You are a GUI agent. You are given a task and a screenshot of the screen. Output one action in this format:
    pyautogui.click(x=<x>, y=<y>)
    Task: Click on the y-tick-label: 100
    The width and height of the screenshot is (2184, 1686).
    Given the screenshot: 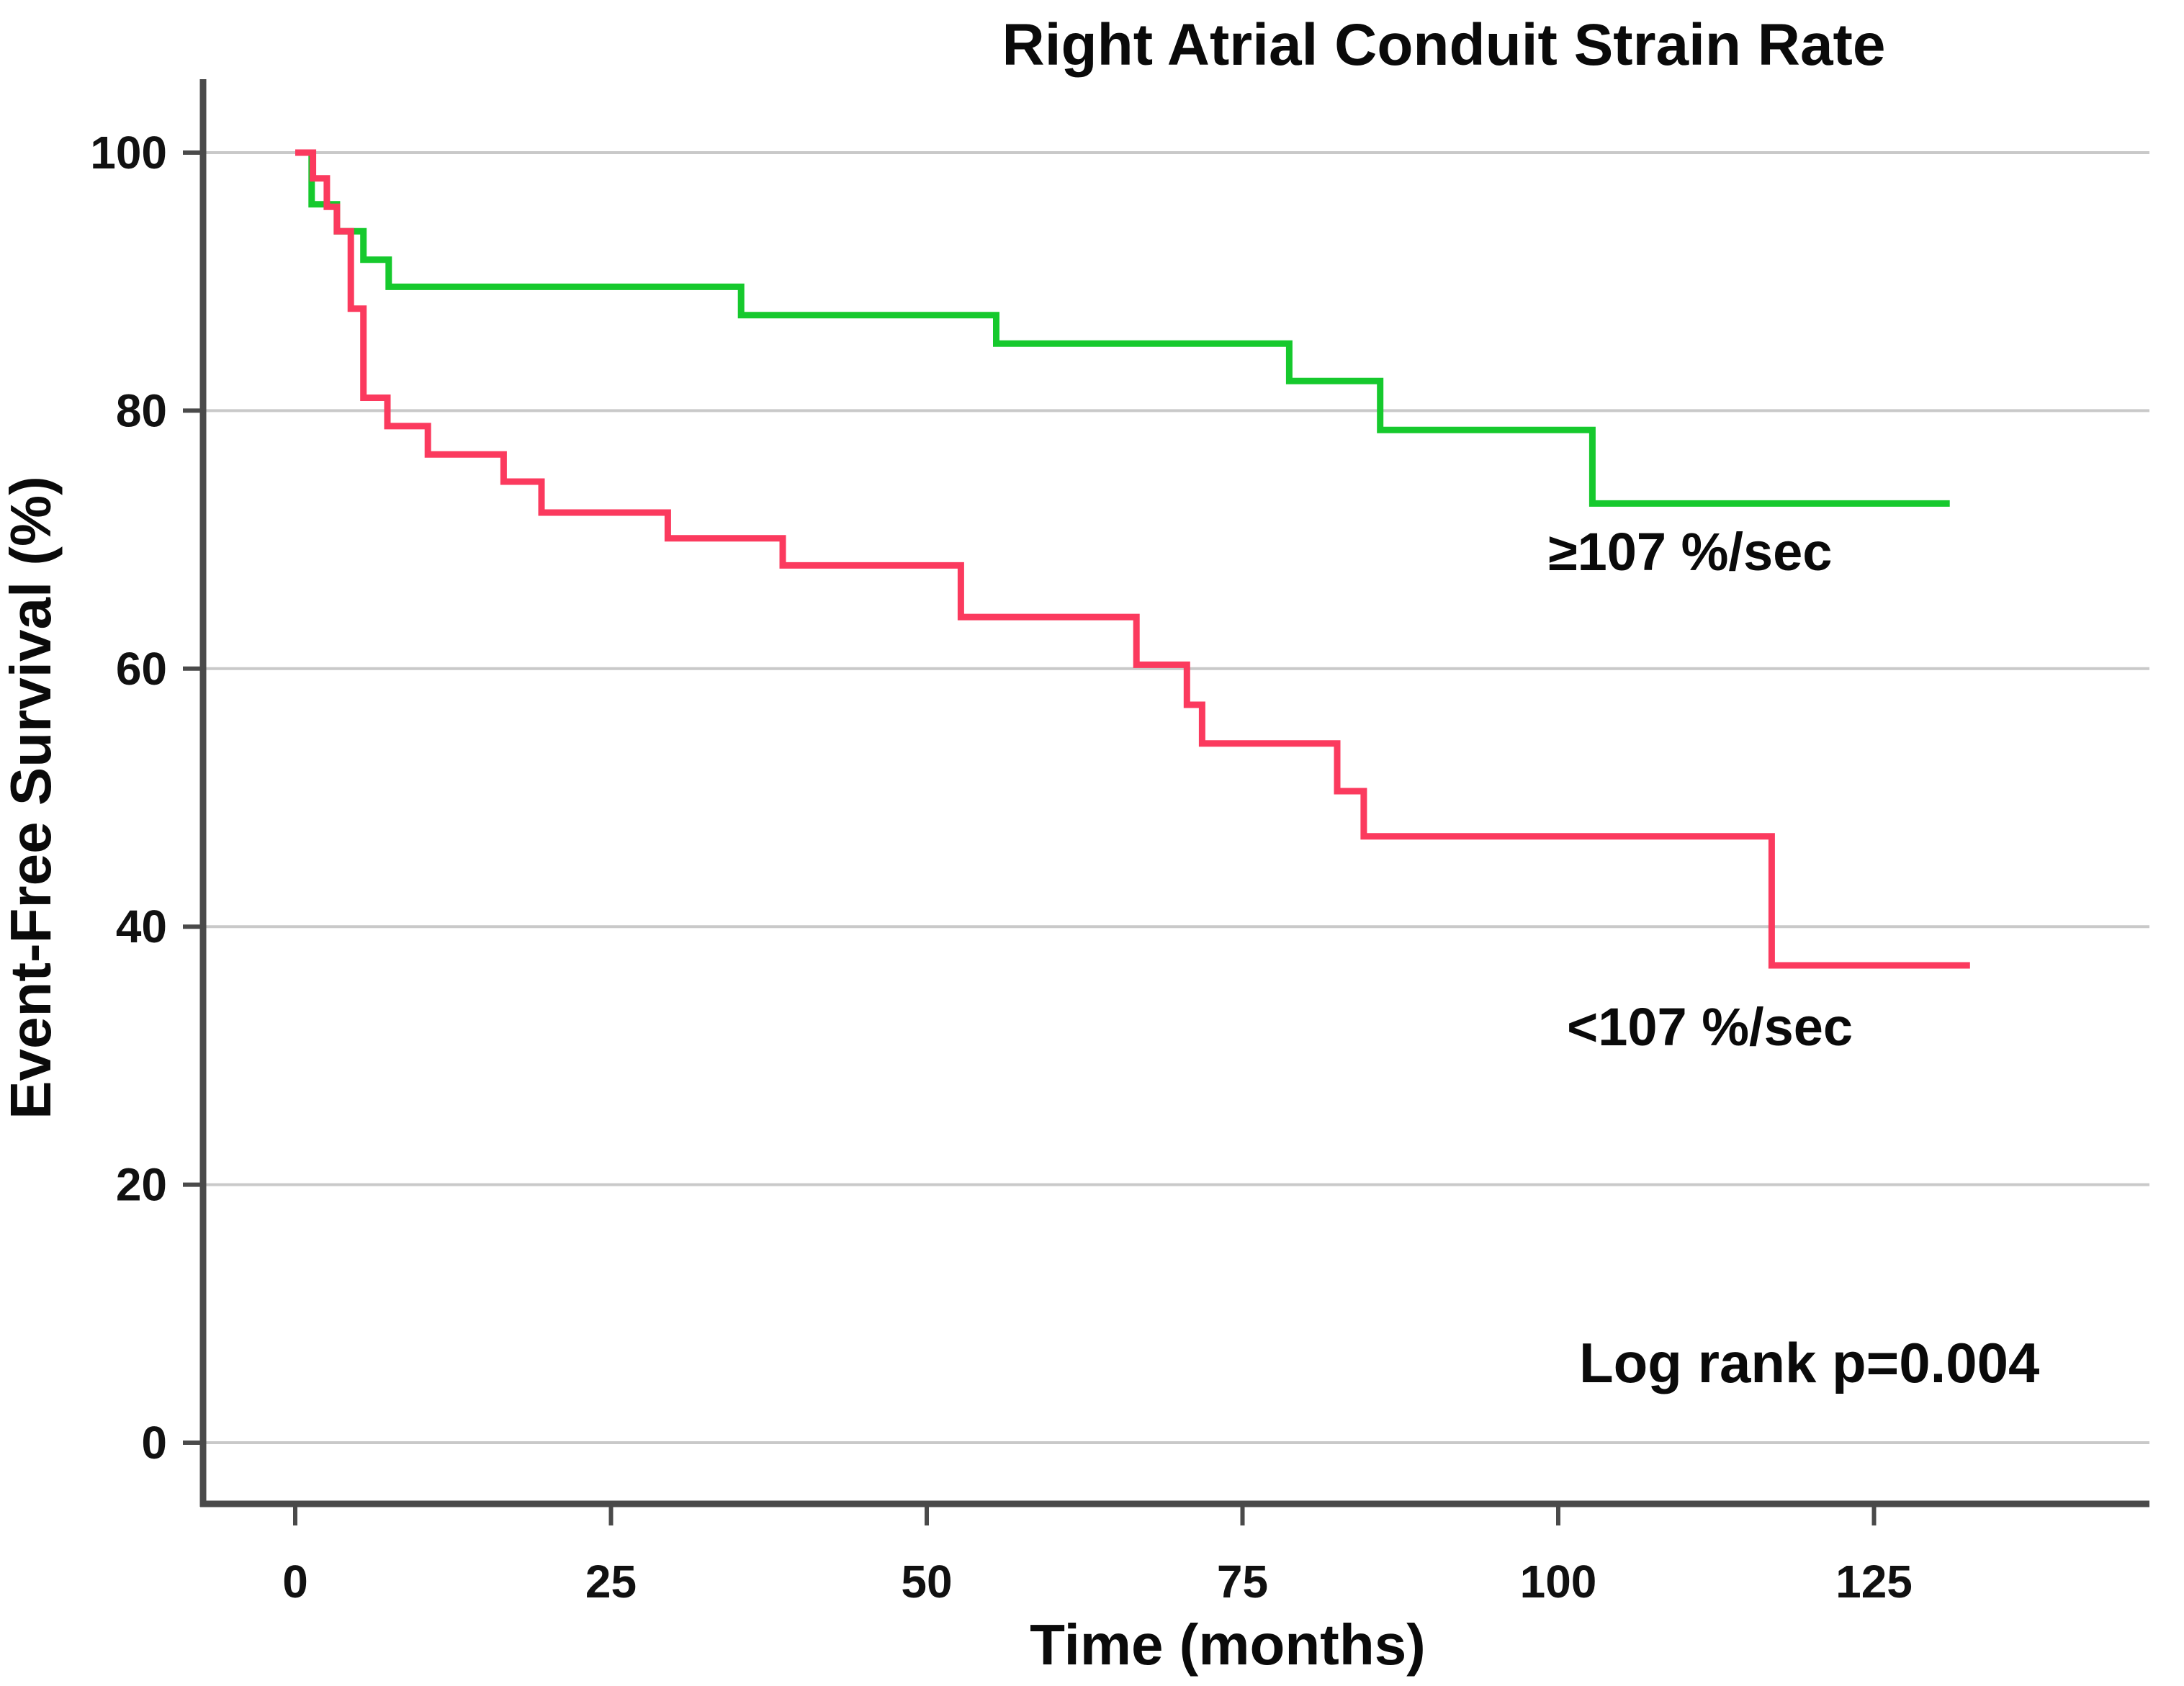 What is the action you would take?
    pyautogui.click(x=128, y=153)
    